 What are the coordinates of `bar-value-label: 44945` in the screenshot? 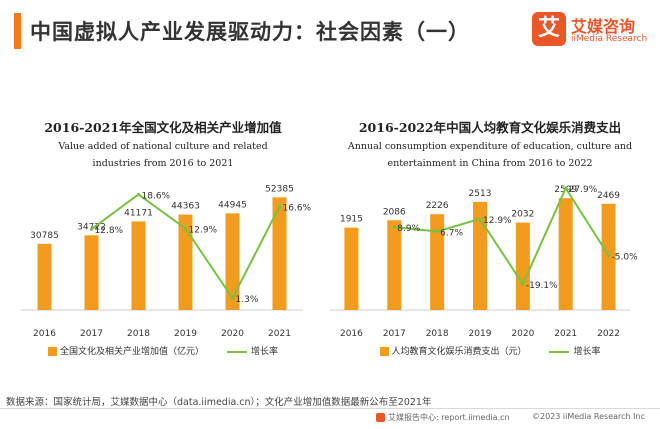 It's located at (232, 205).